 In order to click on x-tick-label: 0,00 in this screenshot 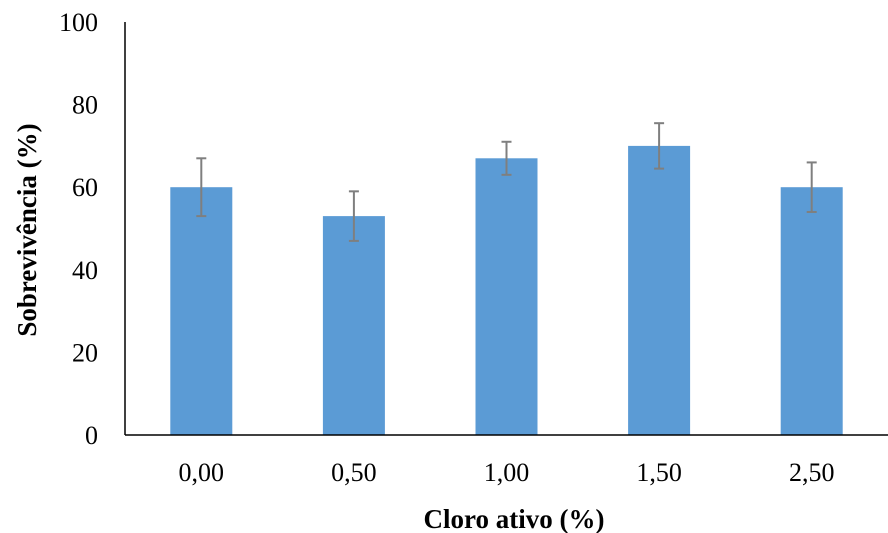, I will do `click(202, 472)`.